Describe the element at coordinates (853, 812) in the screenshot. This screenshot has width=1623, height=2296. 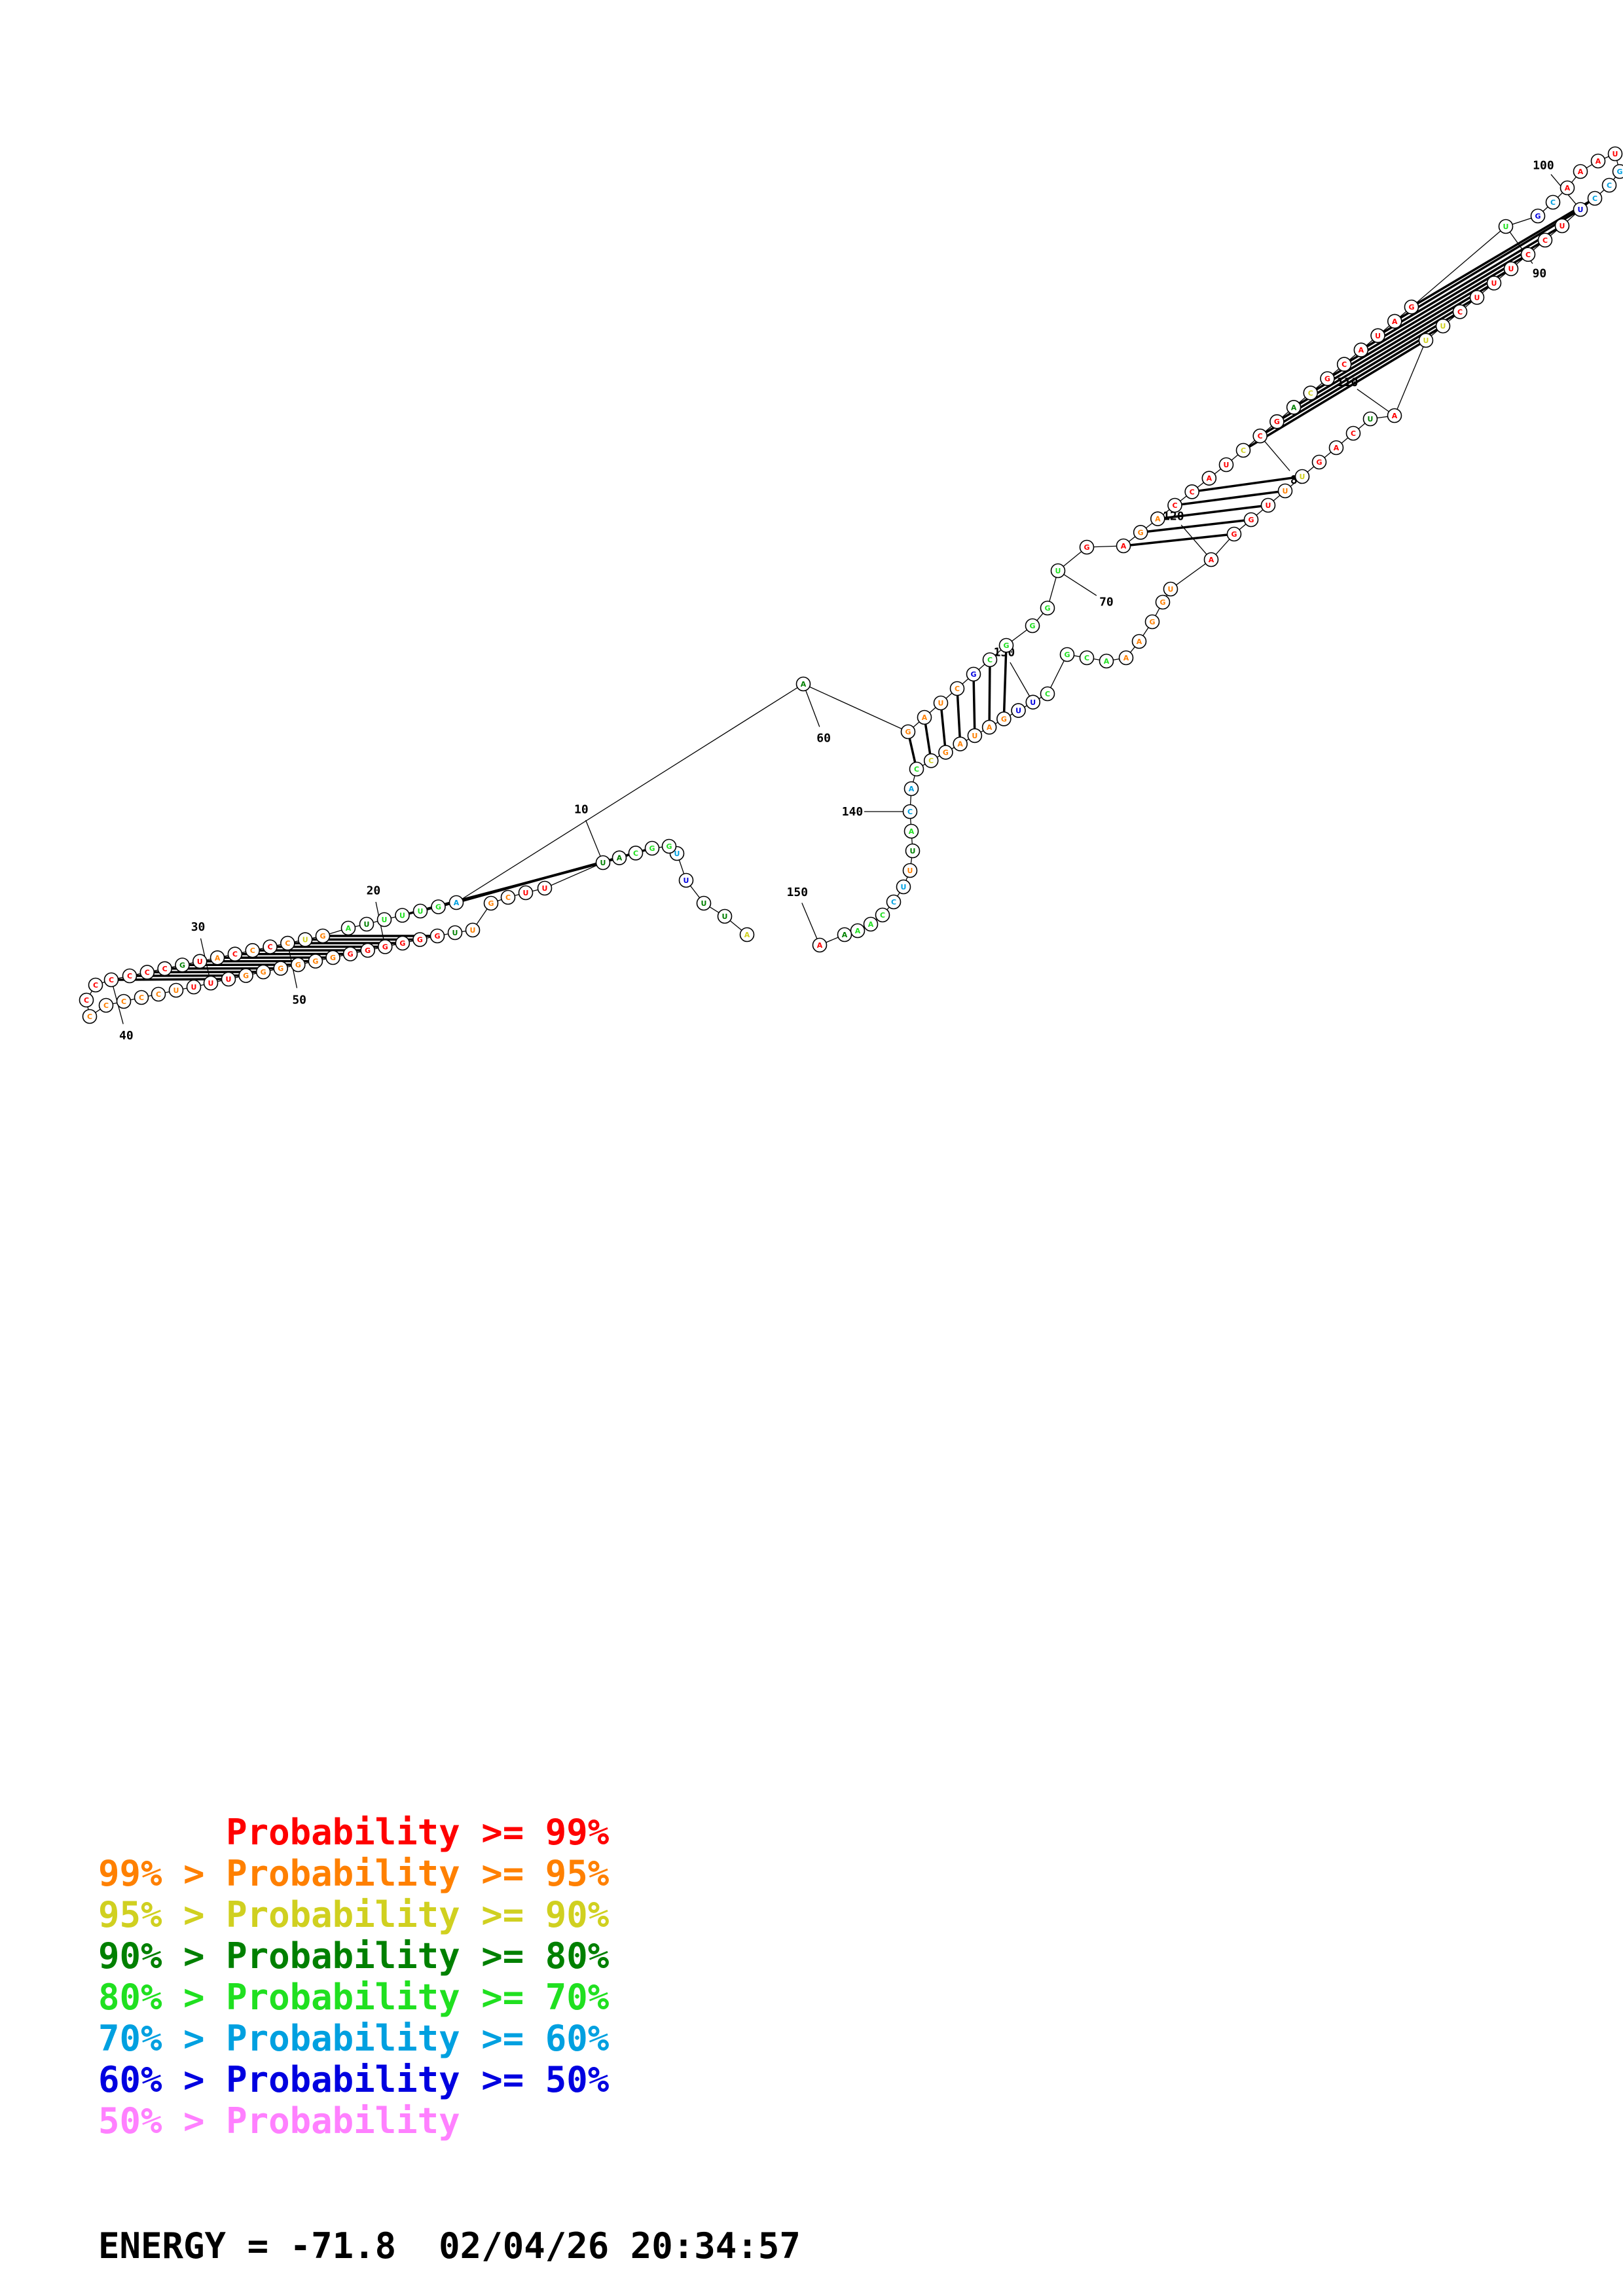
I see `position-label: 140` at that location.